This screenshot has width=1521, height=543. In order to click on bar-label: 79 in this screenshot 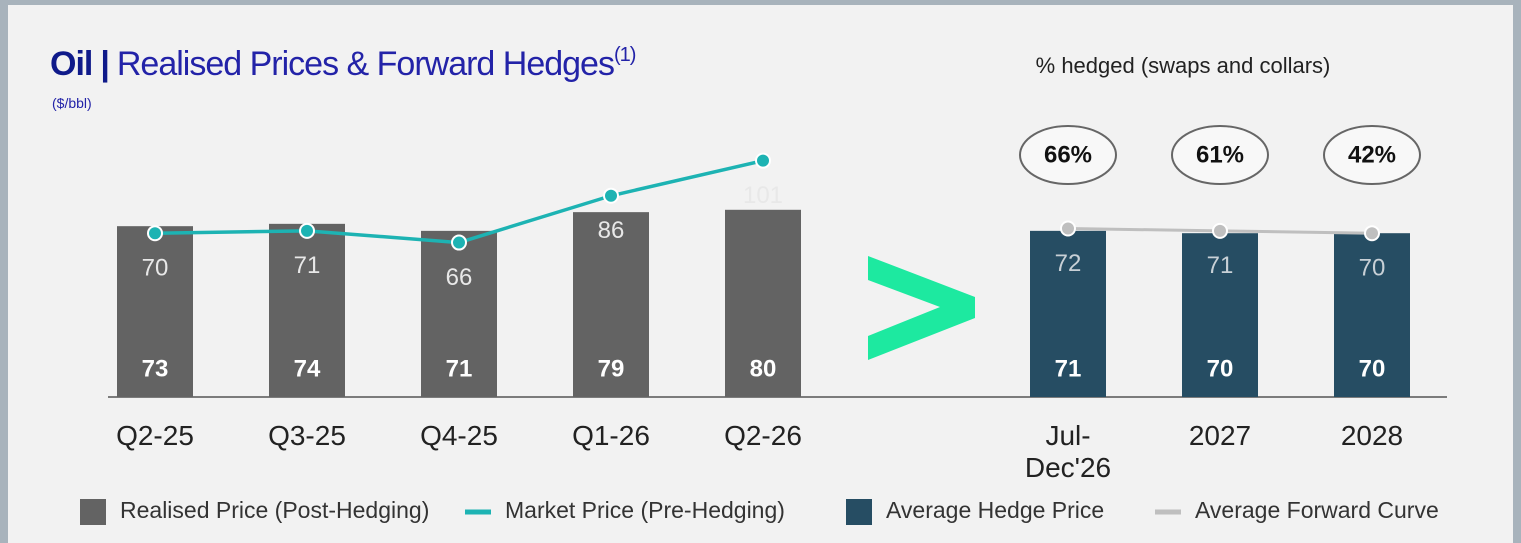, I will do `click(611, 368)`.